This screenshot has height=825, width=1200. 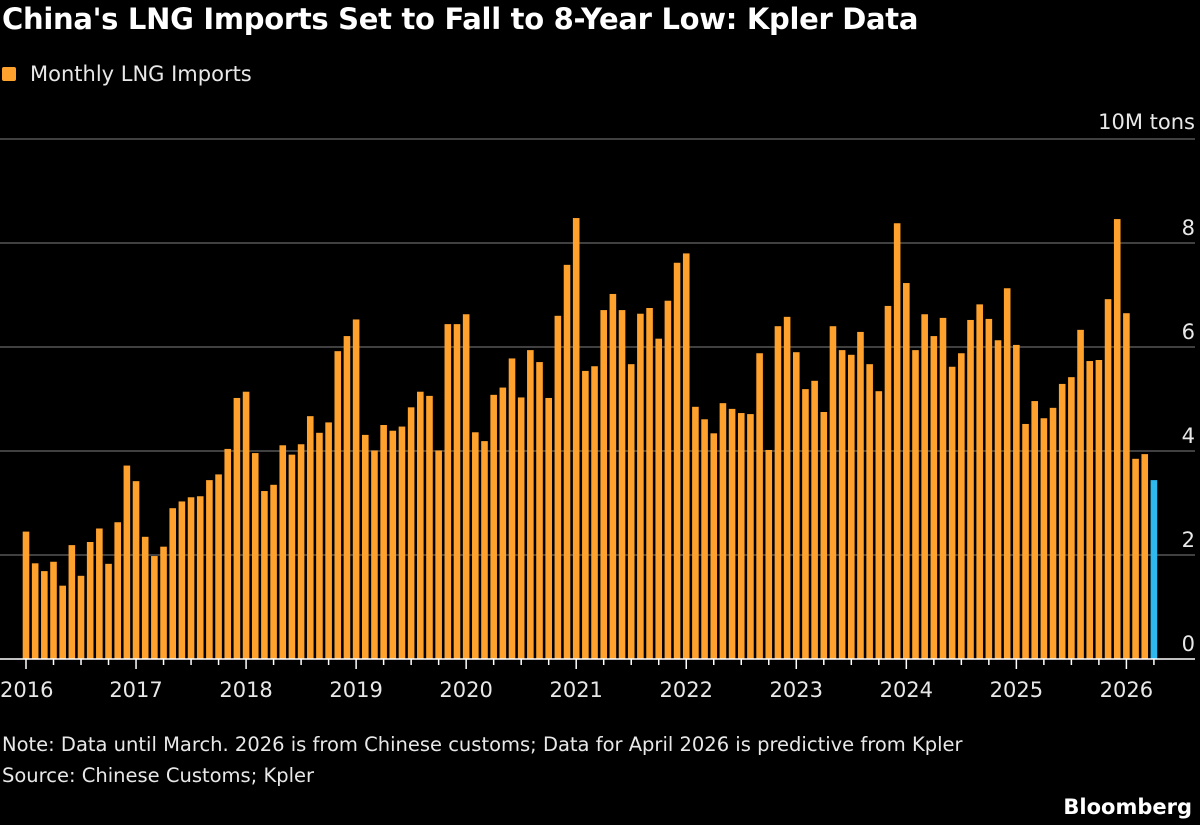 I want to click on bloomberg-logo: Bloomberg, so click(x=1127, y=807).